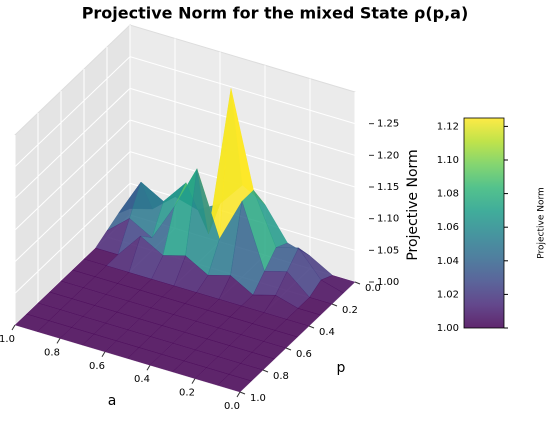 The image size is (550, 431). I want to click on z-tick-label: 1.15, so click(388, 187).